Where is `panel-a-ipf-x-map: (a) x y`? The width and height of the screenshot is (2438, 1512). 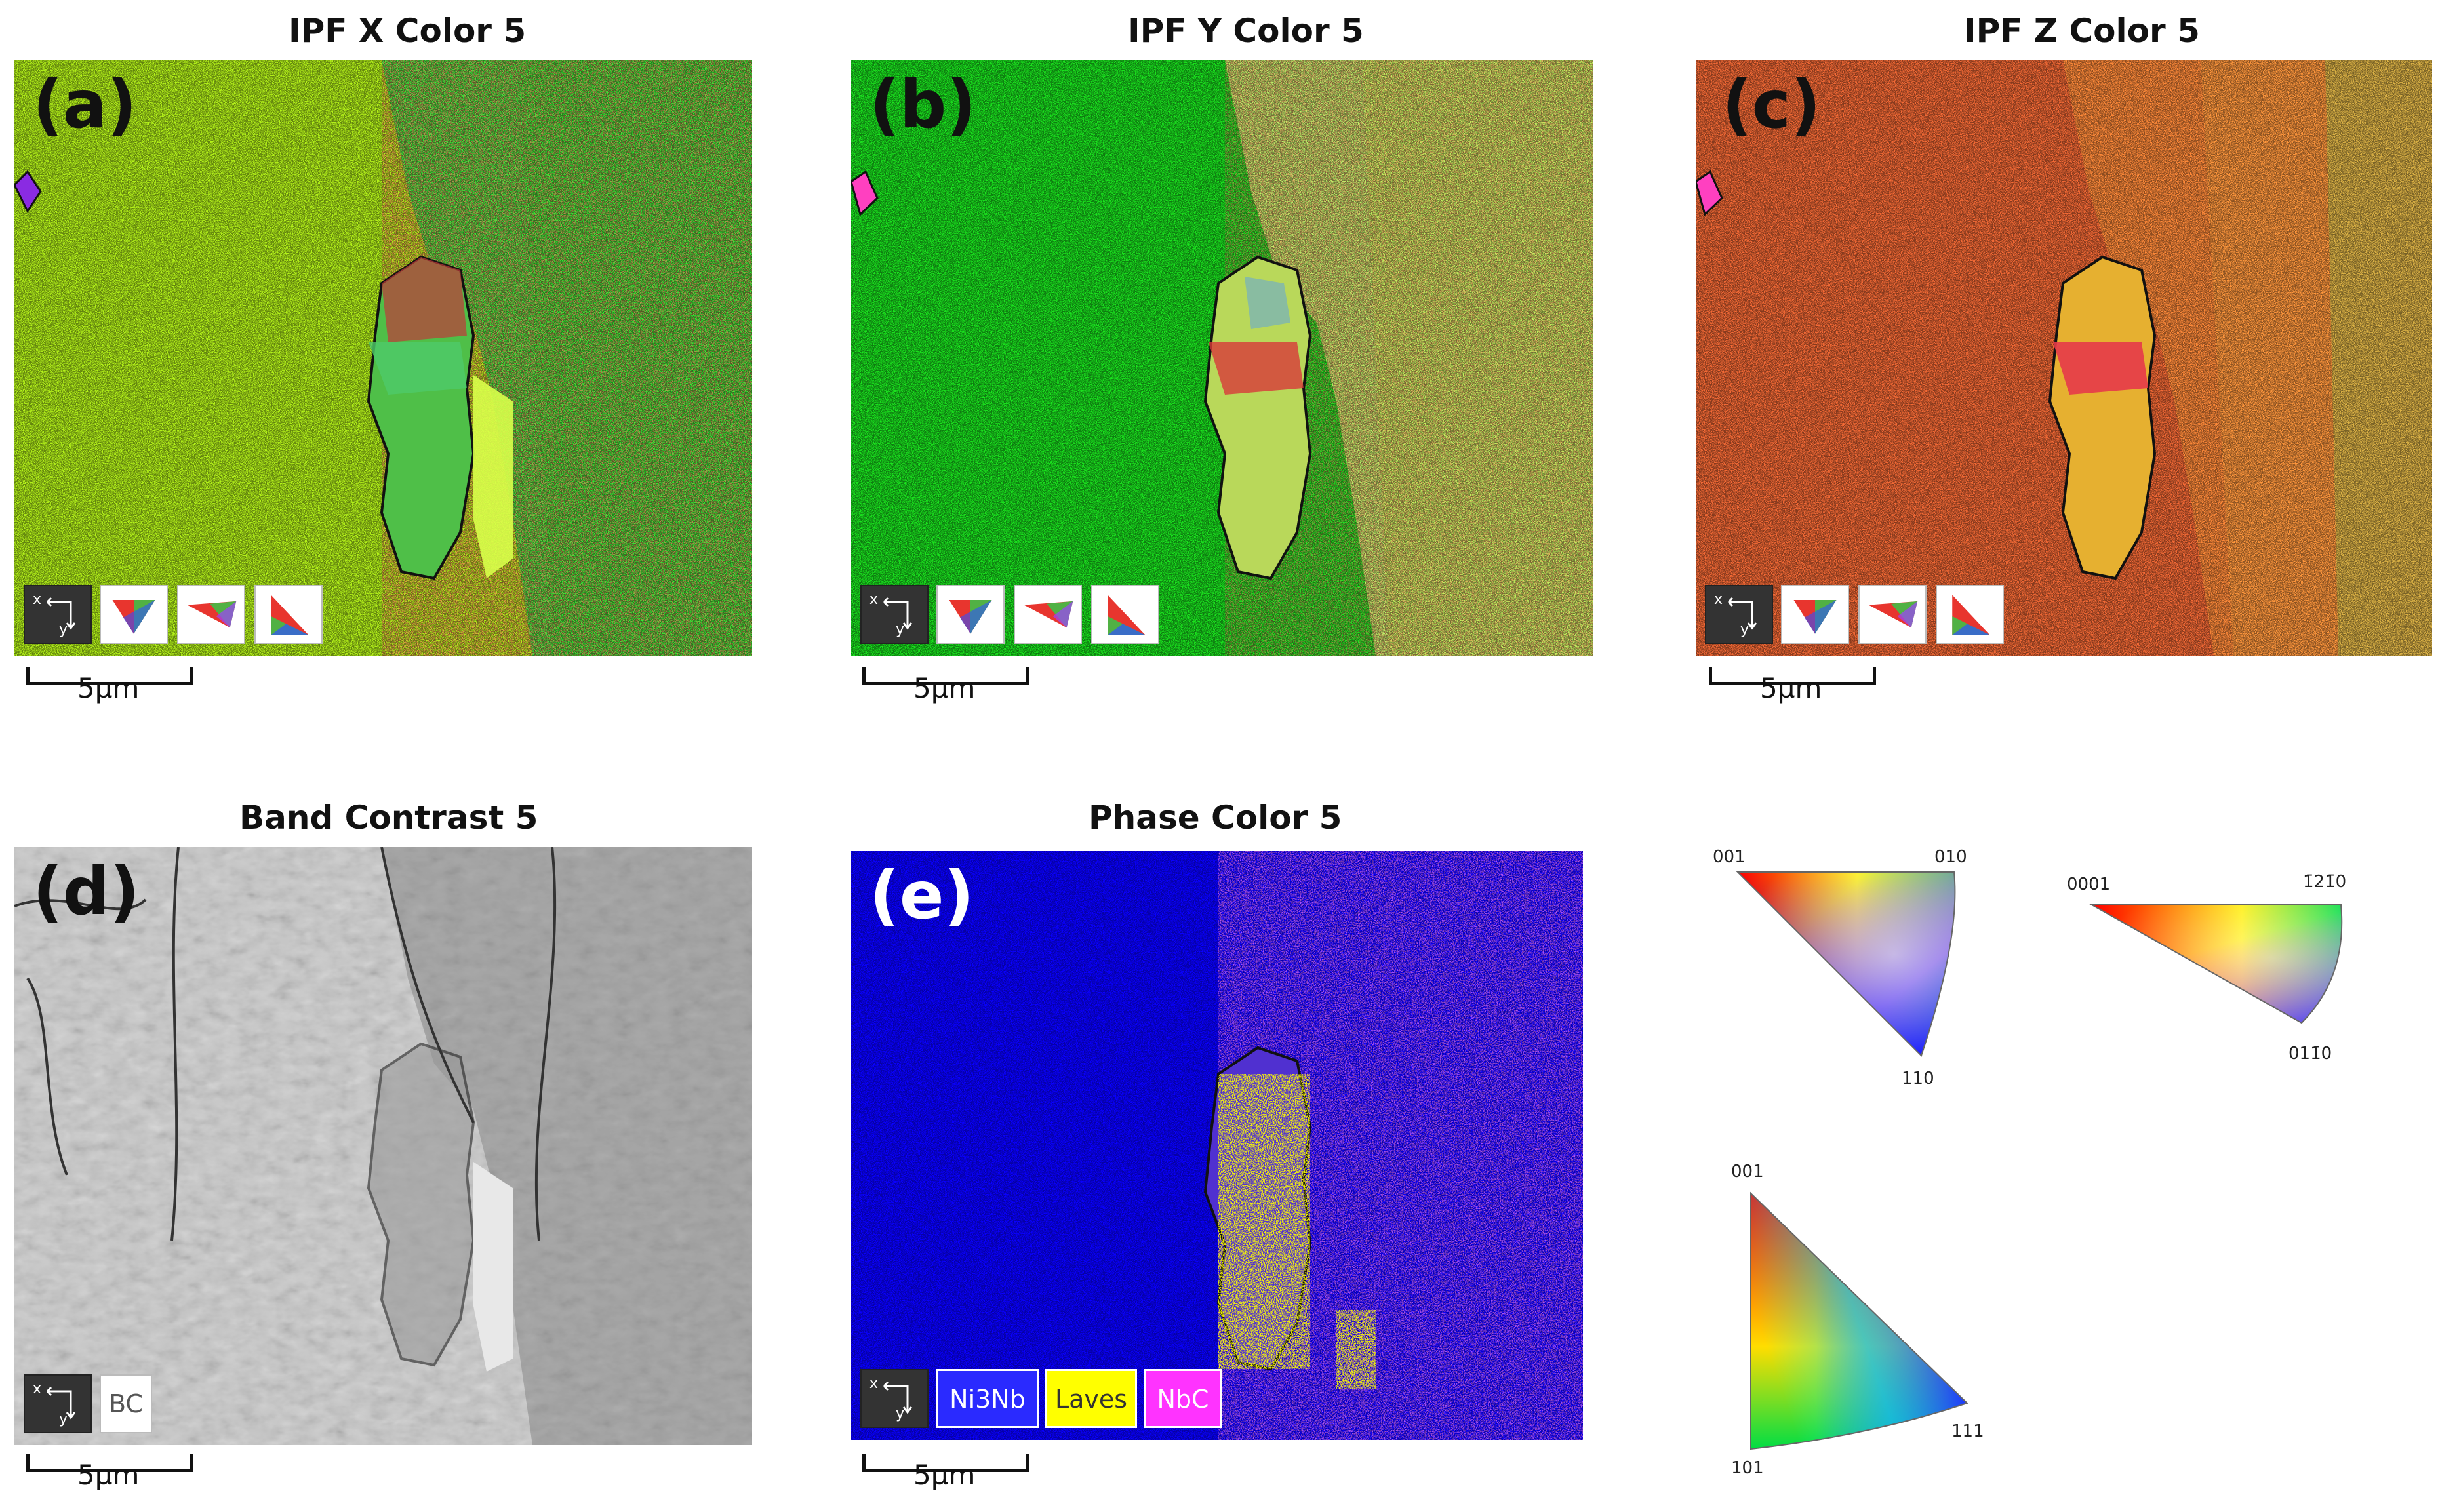
panel-a-ipf-x-map: (a) x y is located at coordinates (383, 358).